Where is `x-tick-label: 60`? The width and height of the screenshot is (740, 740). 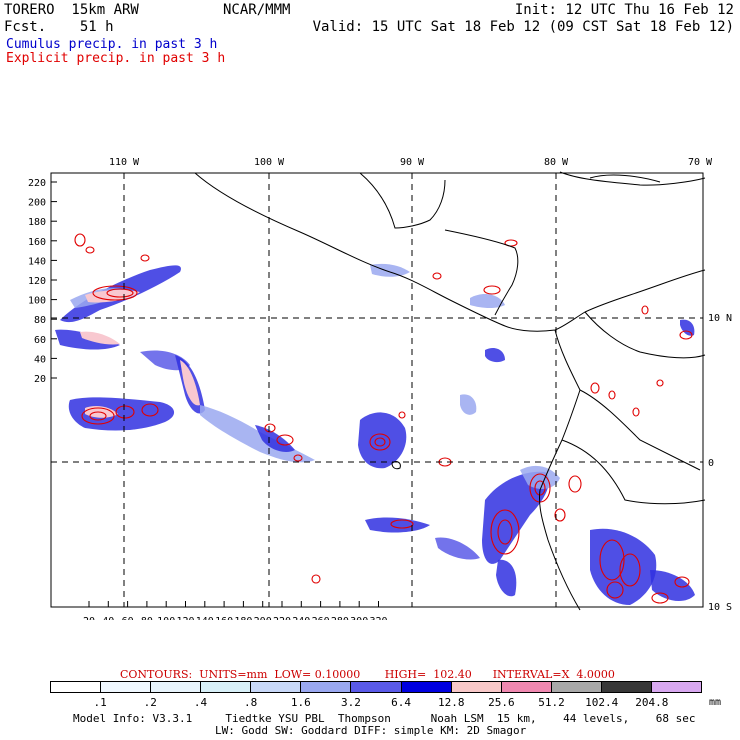
x-tick-label: 60 is located at coordinates (128, 618).